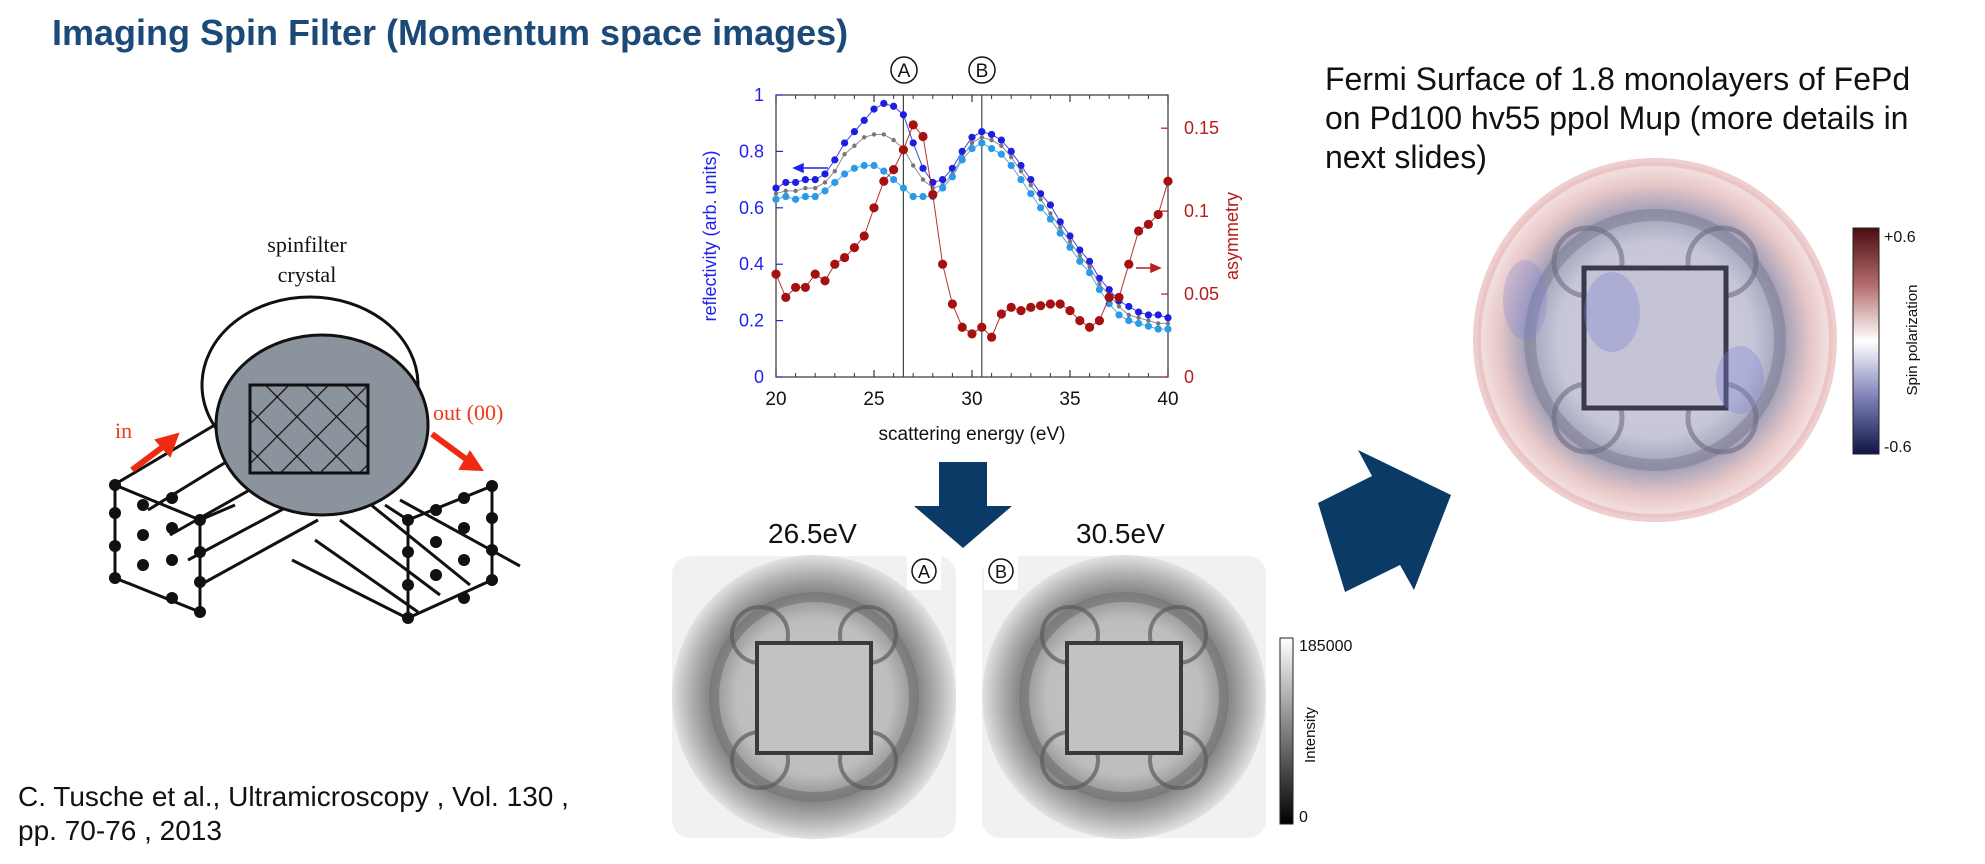 The width and height of the screenshot is (1985, 864). What do you see at coordinates (710, 235) in the screenshot?
I see `y-axis-label: reflectivity (arb. units)` at bounding box center [710, 235].